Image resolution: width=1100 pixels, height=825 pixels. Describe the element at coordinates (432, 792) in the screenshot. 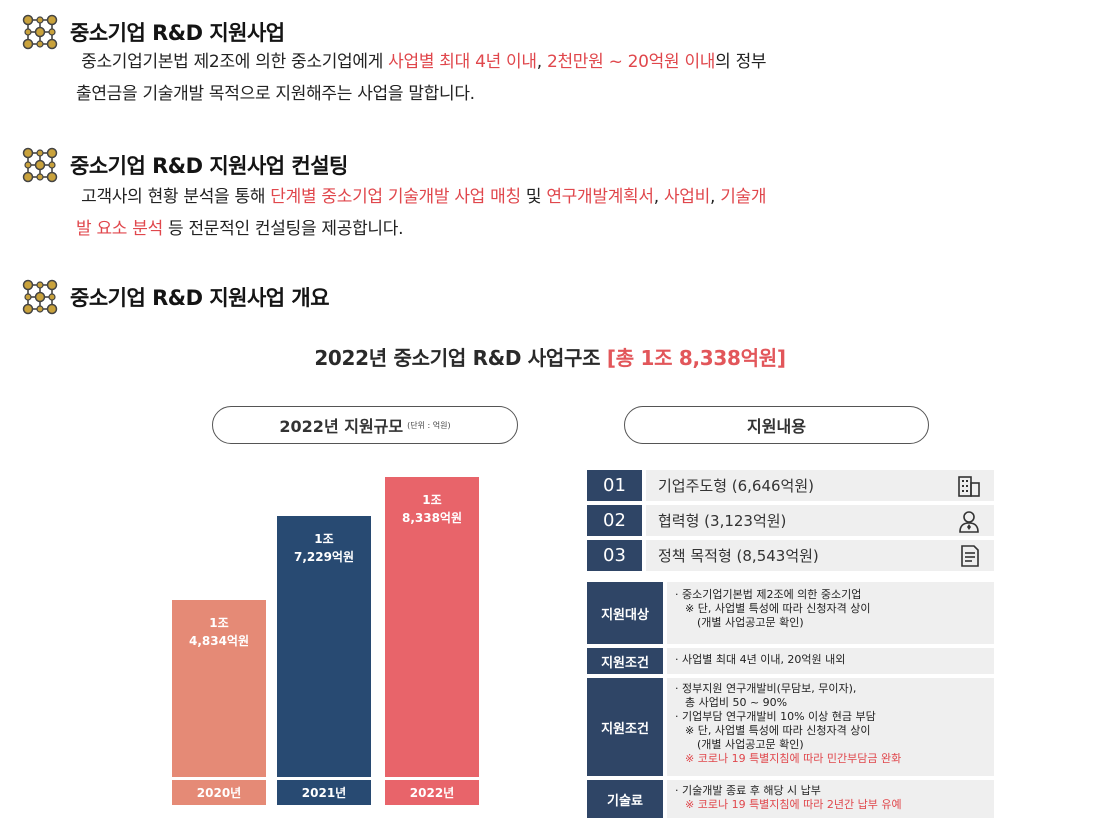

I see `bar-category-label: 2022년` at that location.